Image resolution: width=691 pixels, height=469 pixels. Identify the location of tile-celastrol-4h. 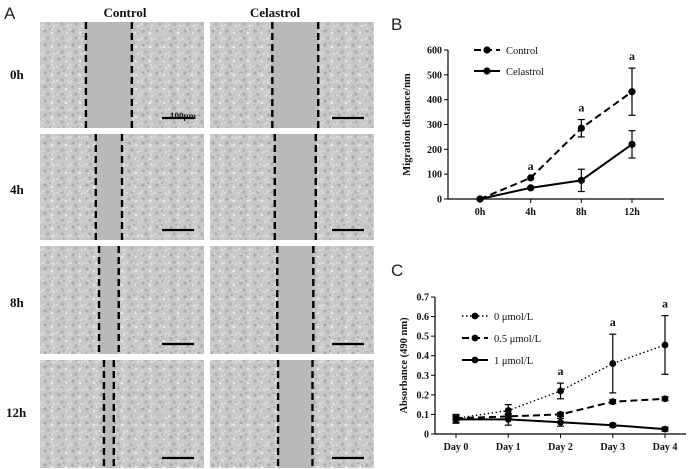
(292, 187).